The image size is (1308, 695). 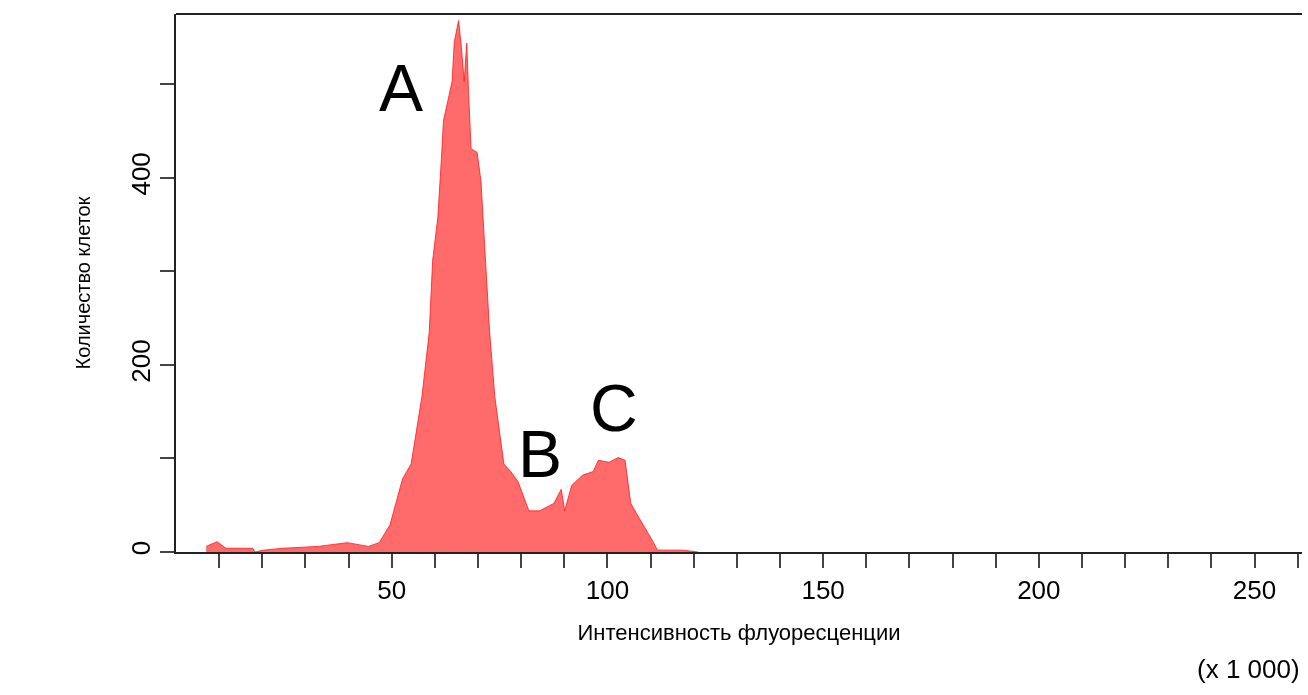 I want to click on x-axis-title: Интенсивность флуоресценции, so click(x=739, y=632).